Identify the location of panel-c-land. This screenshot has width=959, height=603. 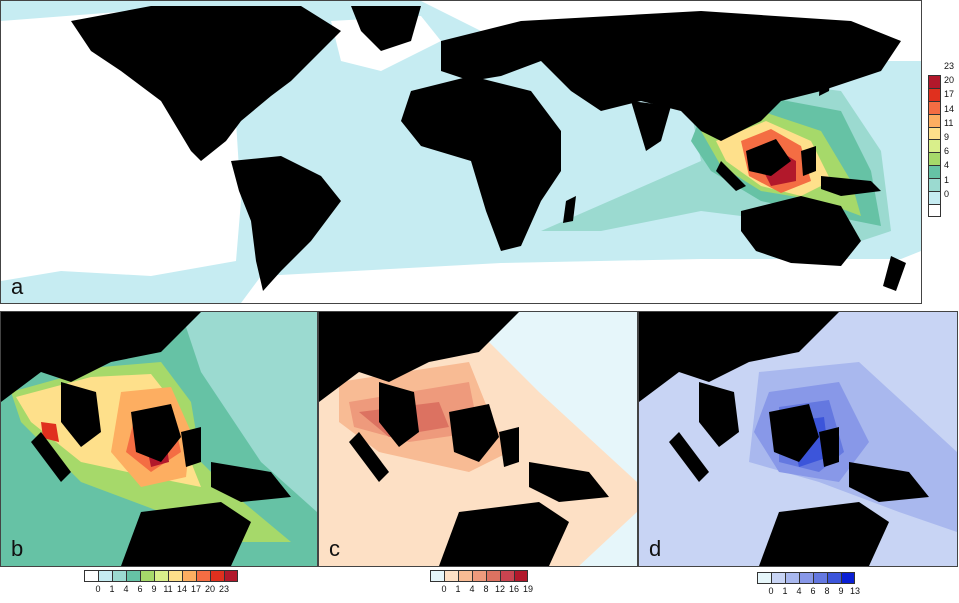
(464, 439).